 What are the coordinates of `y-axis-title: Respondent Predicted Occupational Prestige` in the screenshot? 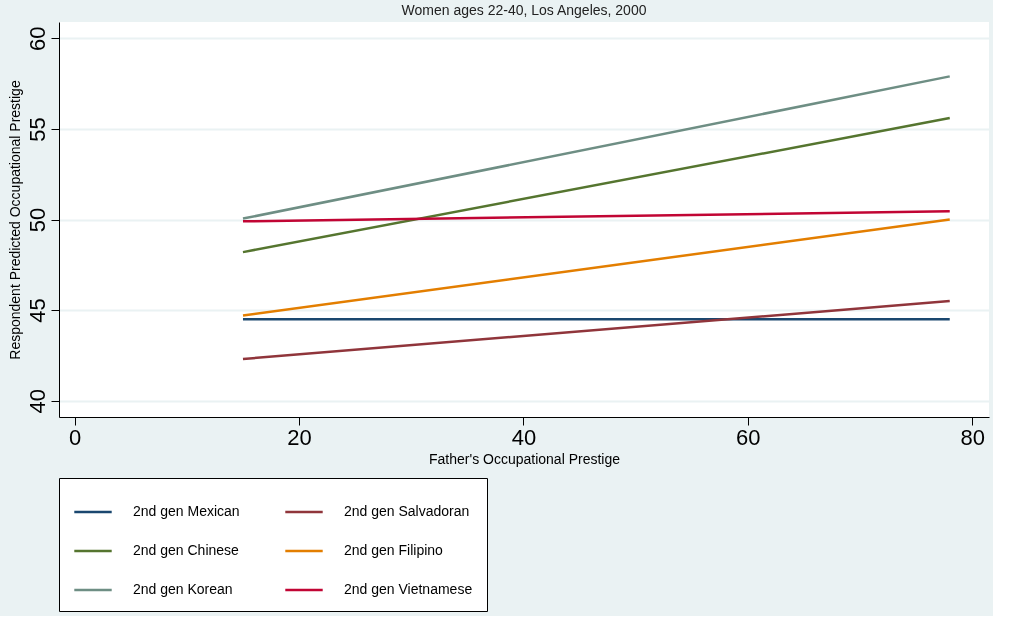 It's located at (14, 220).